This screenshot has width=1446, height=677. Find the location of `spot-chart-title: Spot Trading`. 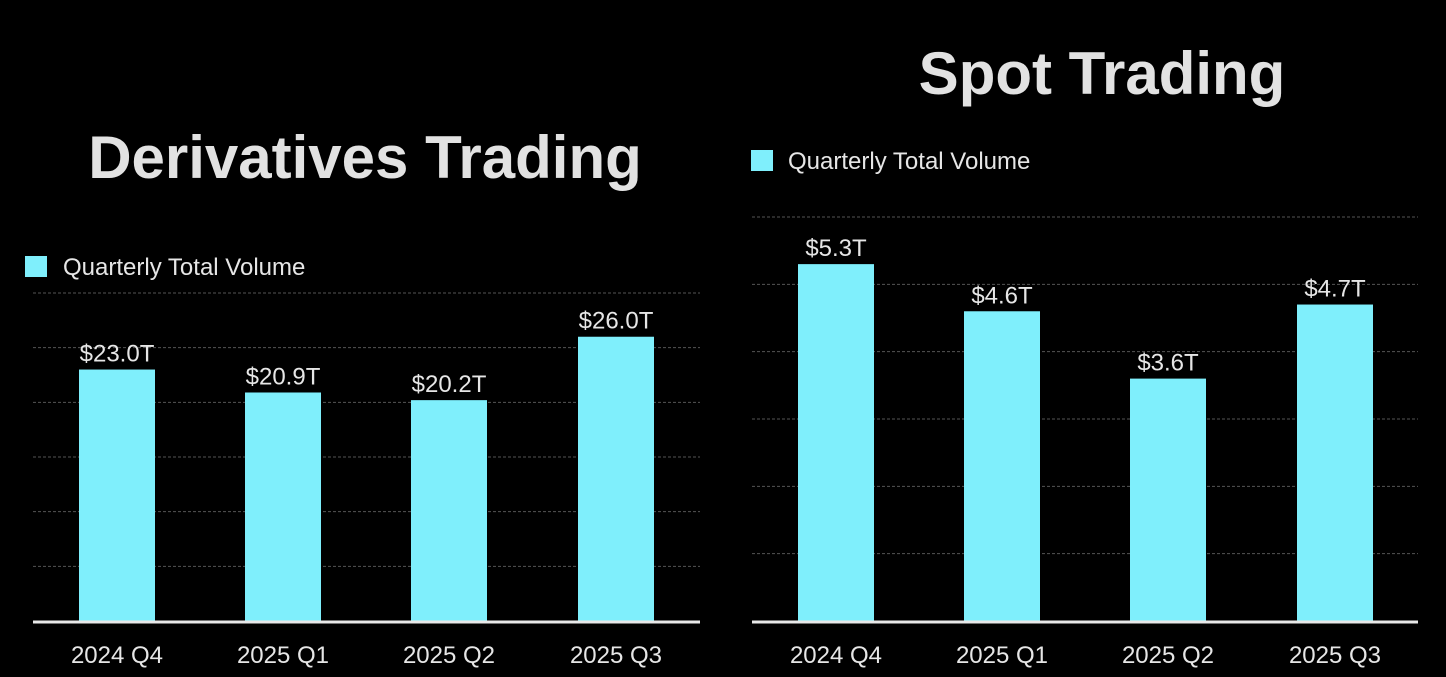

spot-chart-title: Spot Trading is located at coordinates (1102, 73).